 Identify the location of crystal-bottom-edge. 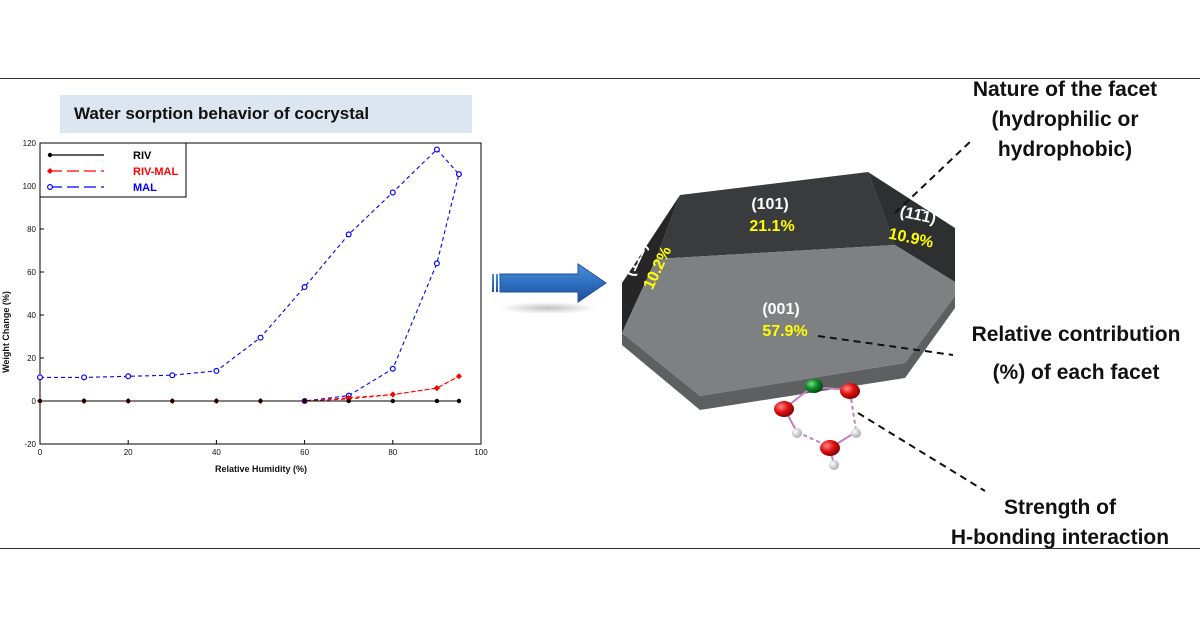
(788, 353).